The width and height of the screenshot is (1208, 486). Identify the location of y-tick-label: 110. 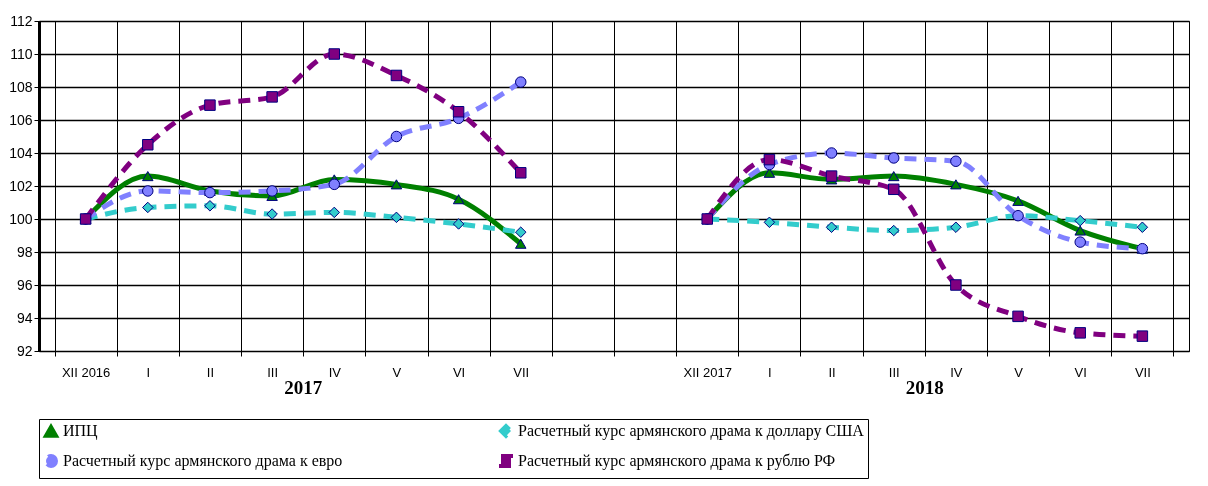
(21, 53).